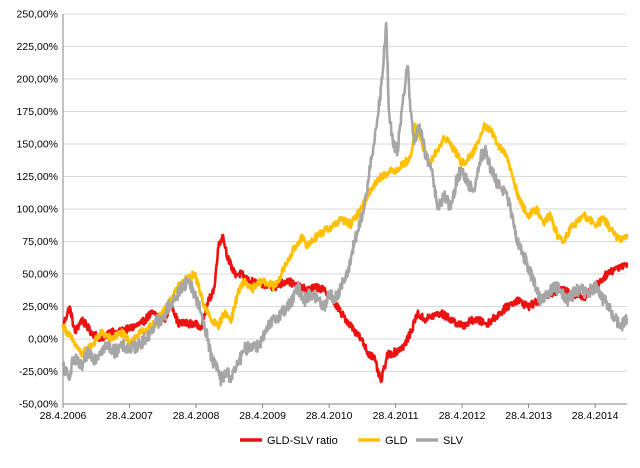 This screenshot has width=640, height=468. Describe the element at coordinates (43, 340) in the screenshot. I see `y-tick-label: 0,00%` at that location.